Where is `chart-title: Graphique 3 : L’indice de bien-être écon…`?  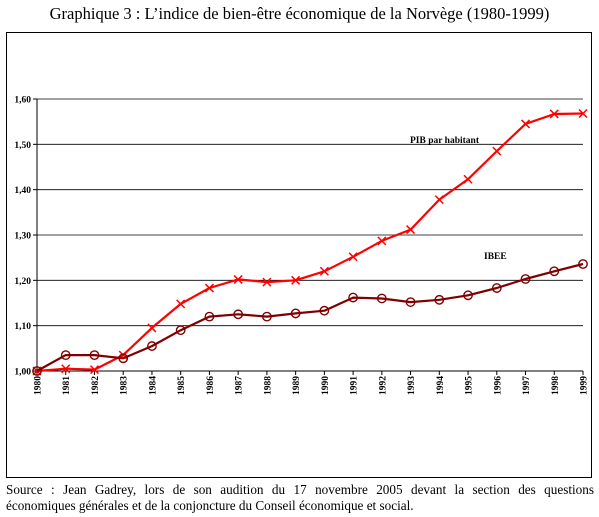
chart-title: Graphique 3 : L’indice de bien-être écon… is located at coordinates (299, 13).